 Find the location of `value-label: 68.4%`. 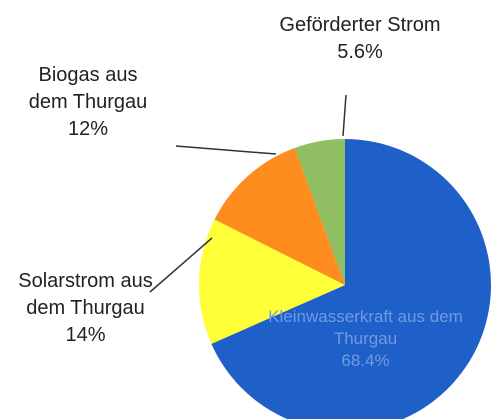

value-label: 68.4% is located at coordinates (365, 360).